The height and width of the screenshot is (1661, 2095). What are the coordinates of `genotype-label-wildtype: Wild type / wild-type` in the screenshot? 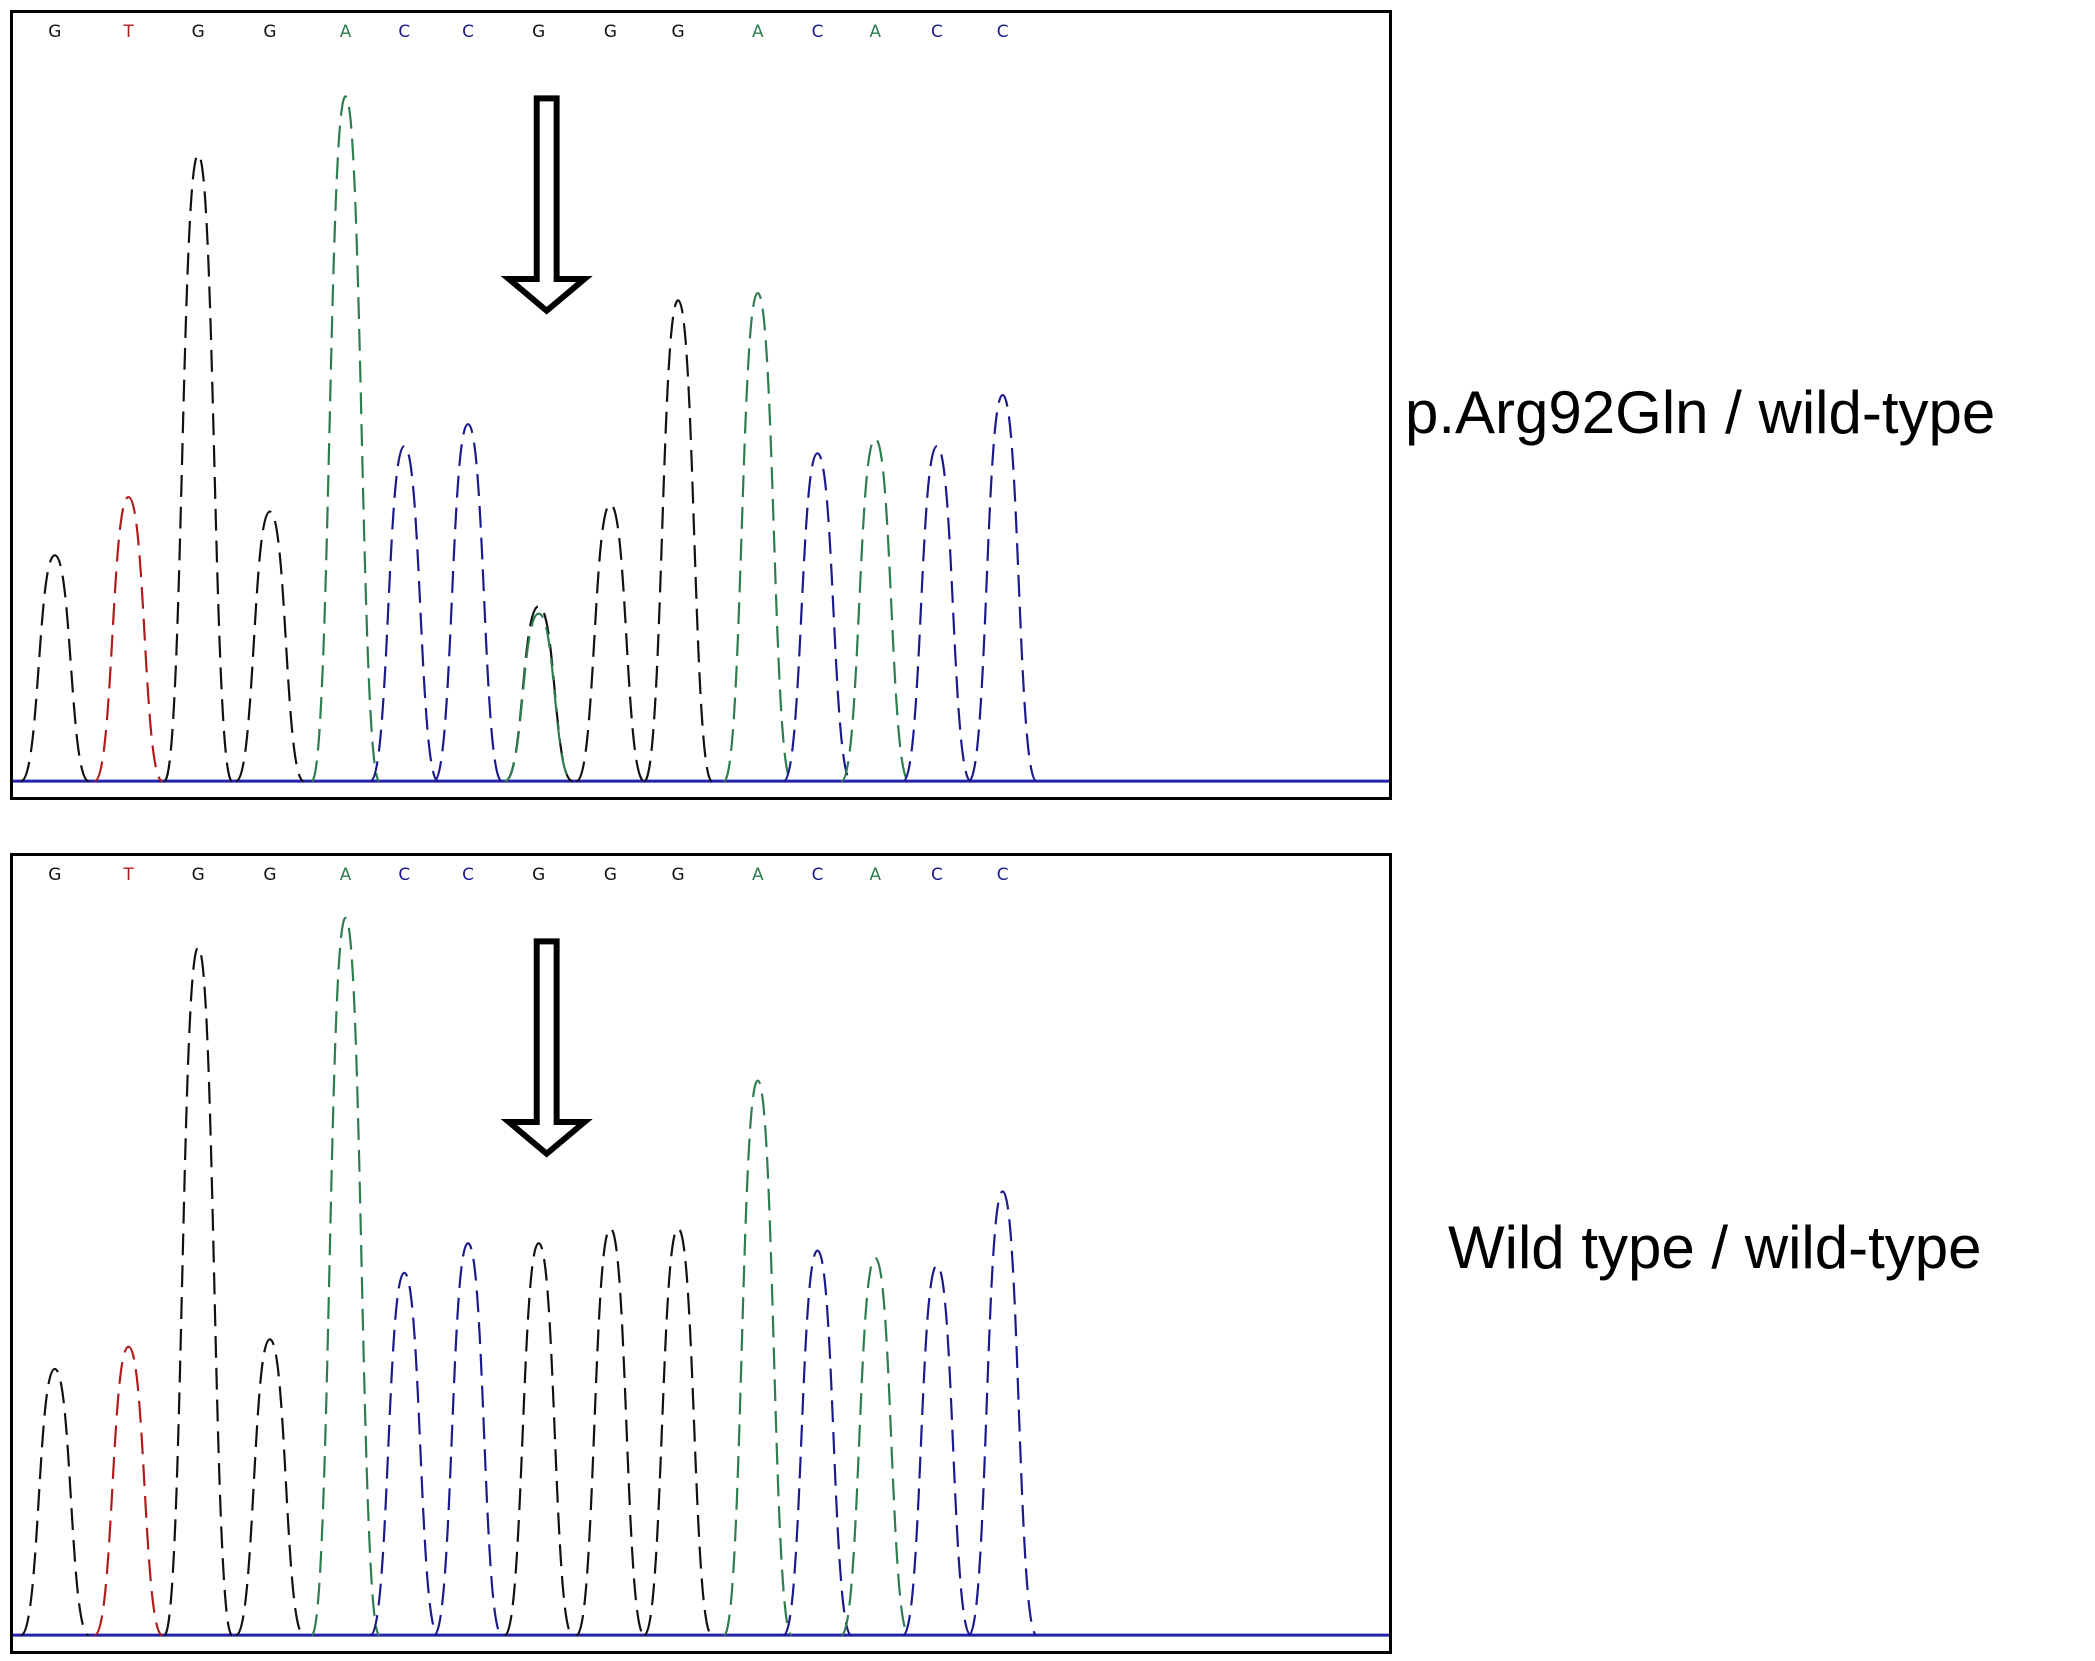 It's located at (1715, 1247).